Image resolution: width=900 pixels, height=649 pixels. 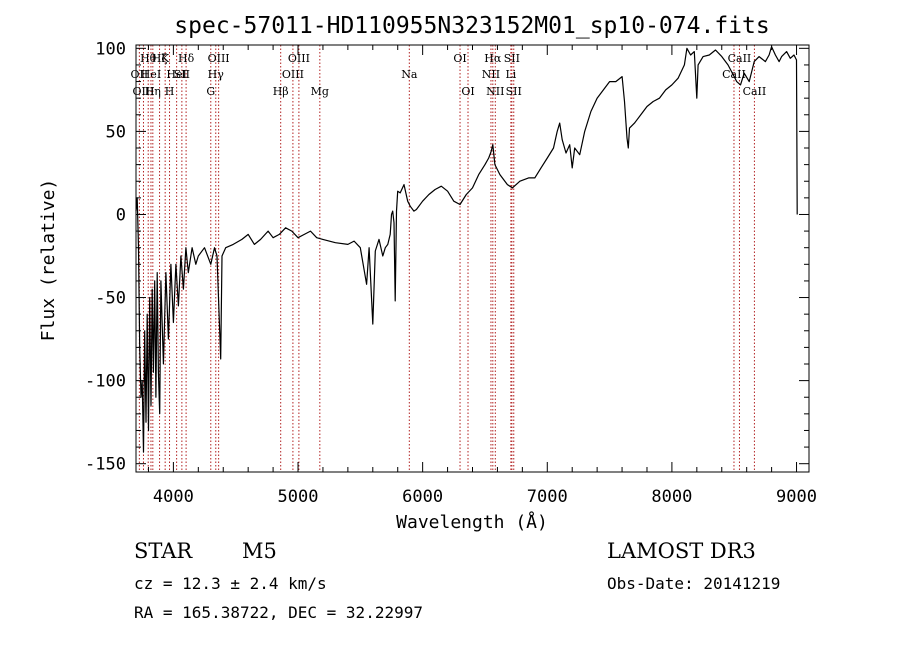 What do you see at coordinates (796, 497) in the screenshot?
I see `x-tick-label: 9000` at bounding box center [796, 497].